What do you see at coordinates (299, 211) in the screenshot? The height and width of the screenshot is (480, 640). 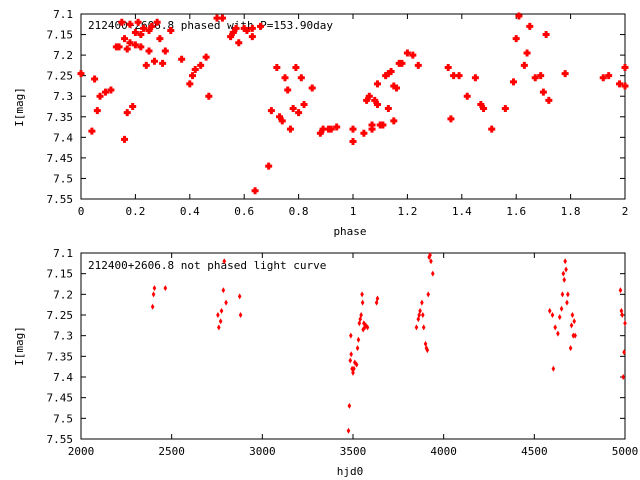 I see `phased-plot-x-tick-label: 0.8` at bounding box center [299, 211].